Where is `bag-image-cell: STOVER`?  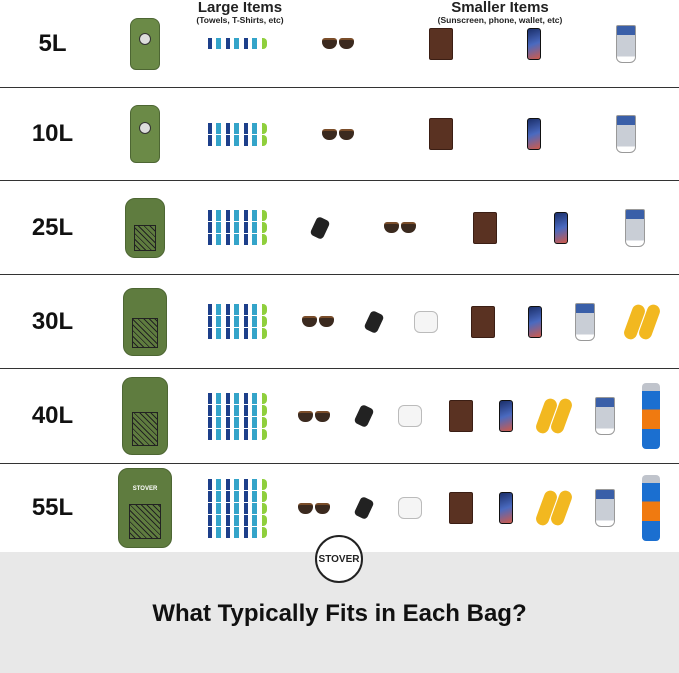 bag-image-cell: STOVER is located at coordinates (145, 508).